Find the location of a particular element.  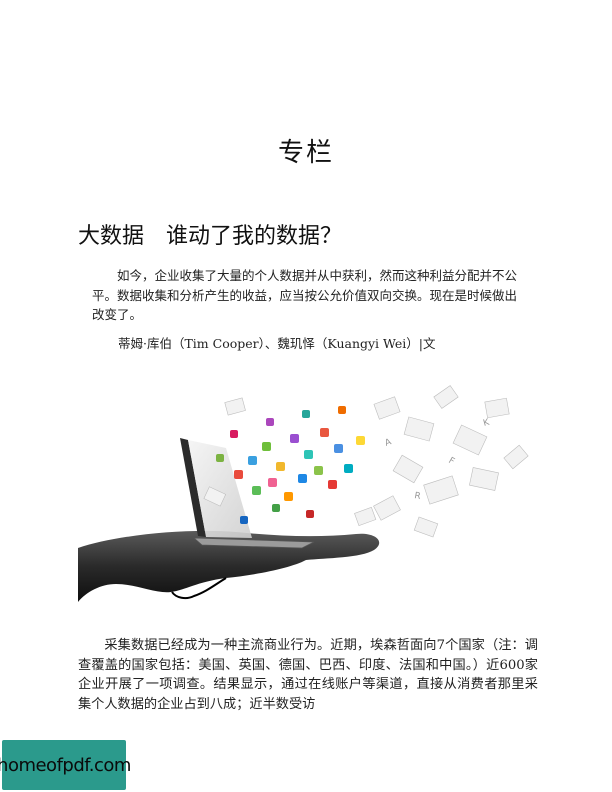

byline: 蒂姆·库伯（Tim Cooper）、魏玑怿（Kuangyi Wei）|文 is located at coordinates (277, 343).